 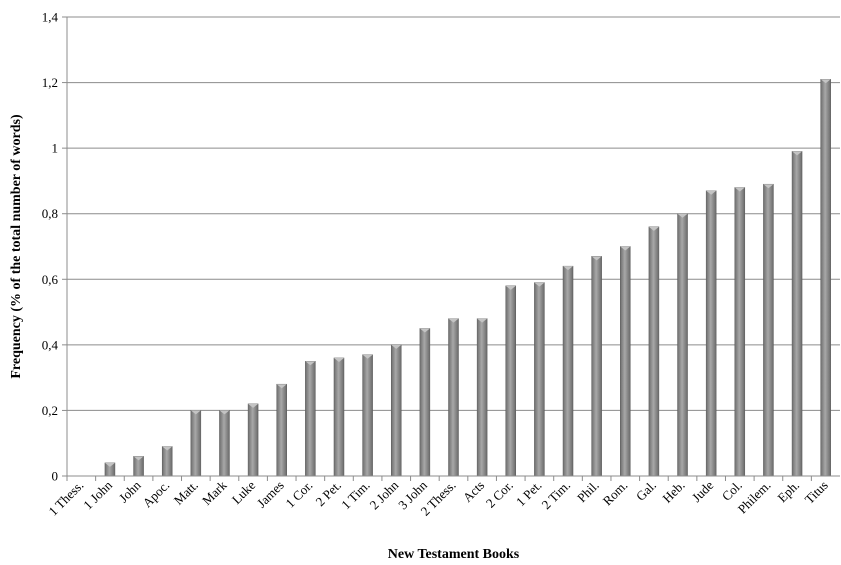 I want to click on x-tick-label: 1 John, so click(x=97, y=494).